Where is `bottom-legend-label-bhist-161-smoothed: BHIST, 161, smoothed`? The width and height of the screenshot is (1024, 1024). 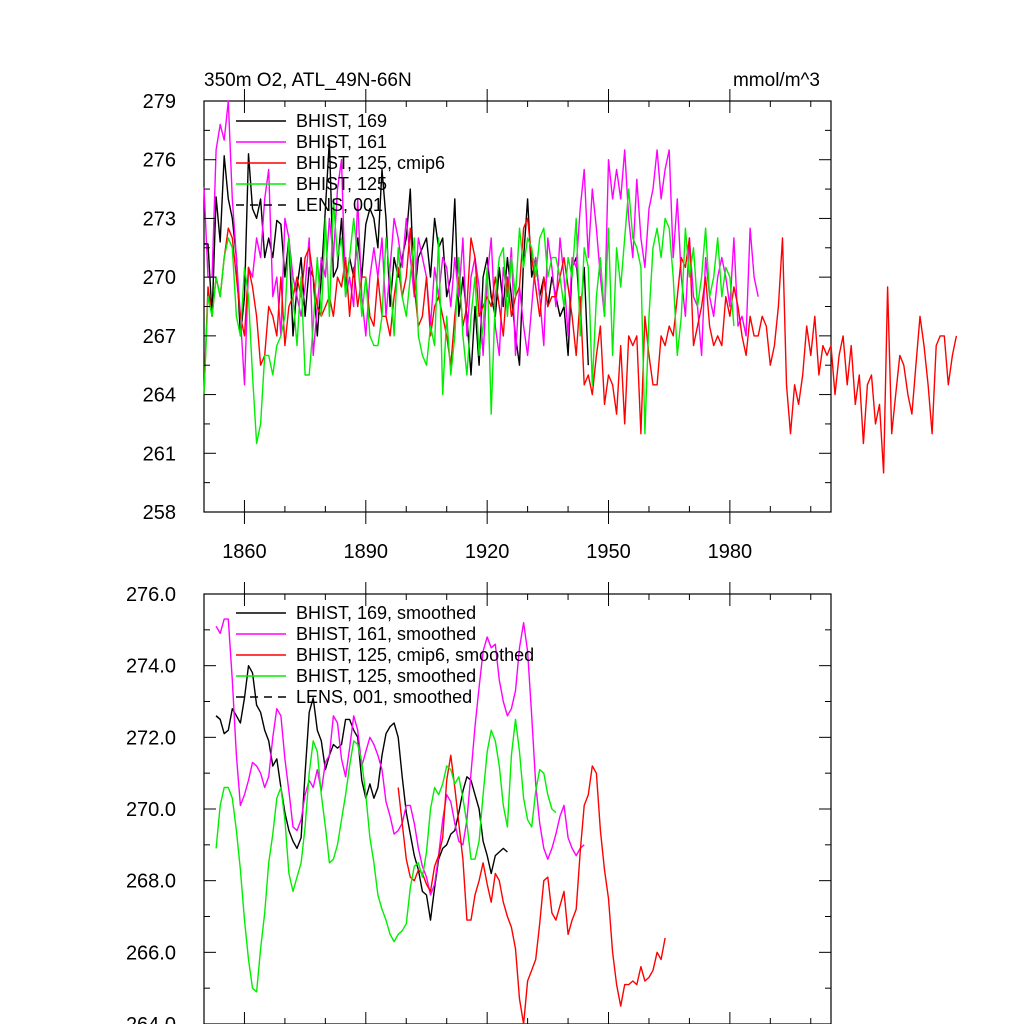 bottom-legend-label-bhist-161-smoothed: BHIST, 161, smoothed is located at coordinates (386, 634).